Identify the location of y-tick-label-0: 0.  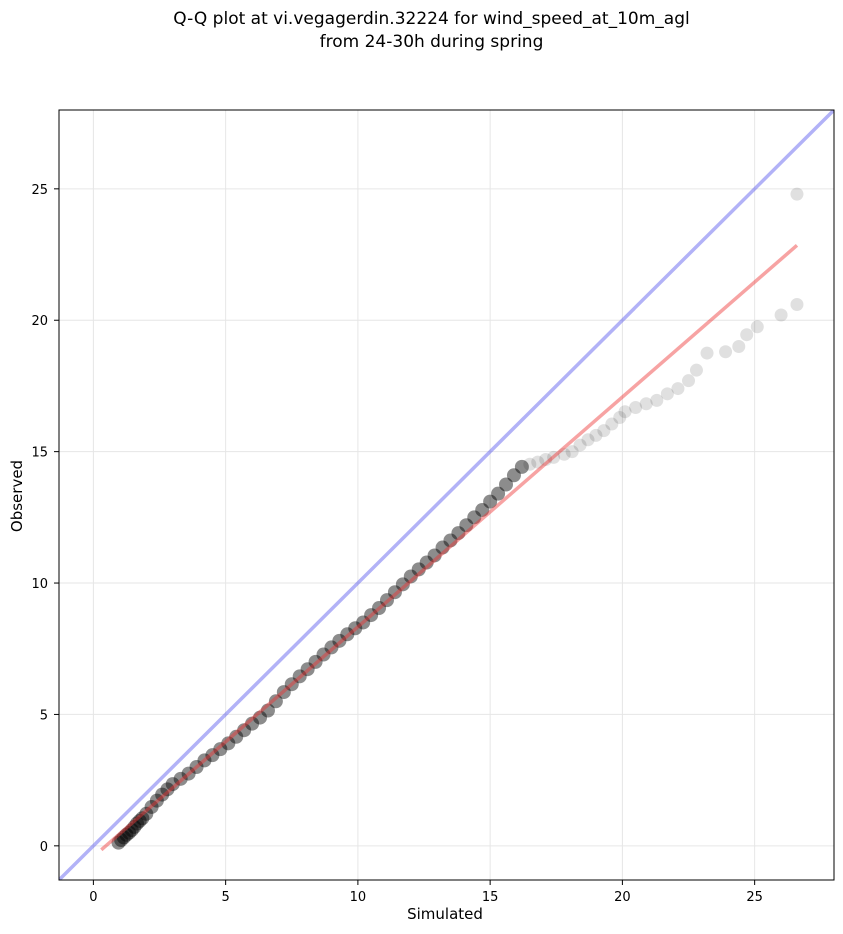
(44, 847).